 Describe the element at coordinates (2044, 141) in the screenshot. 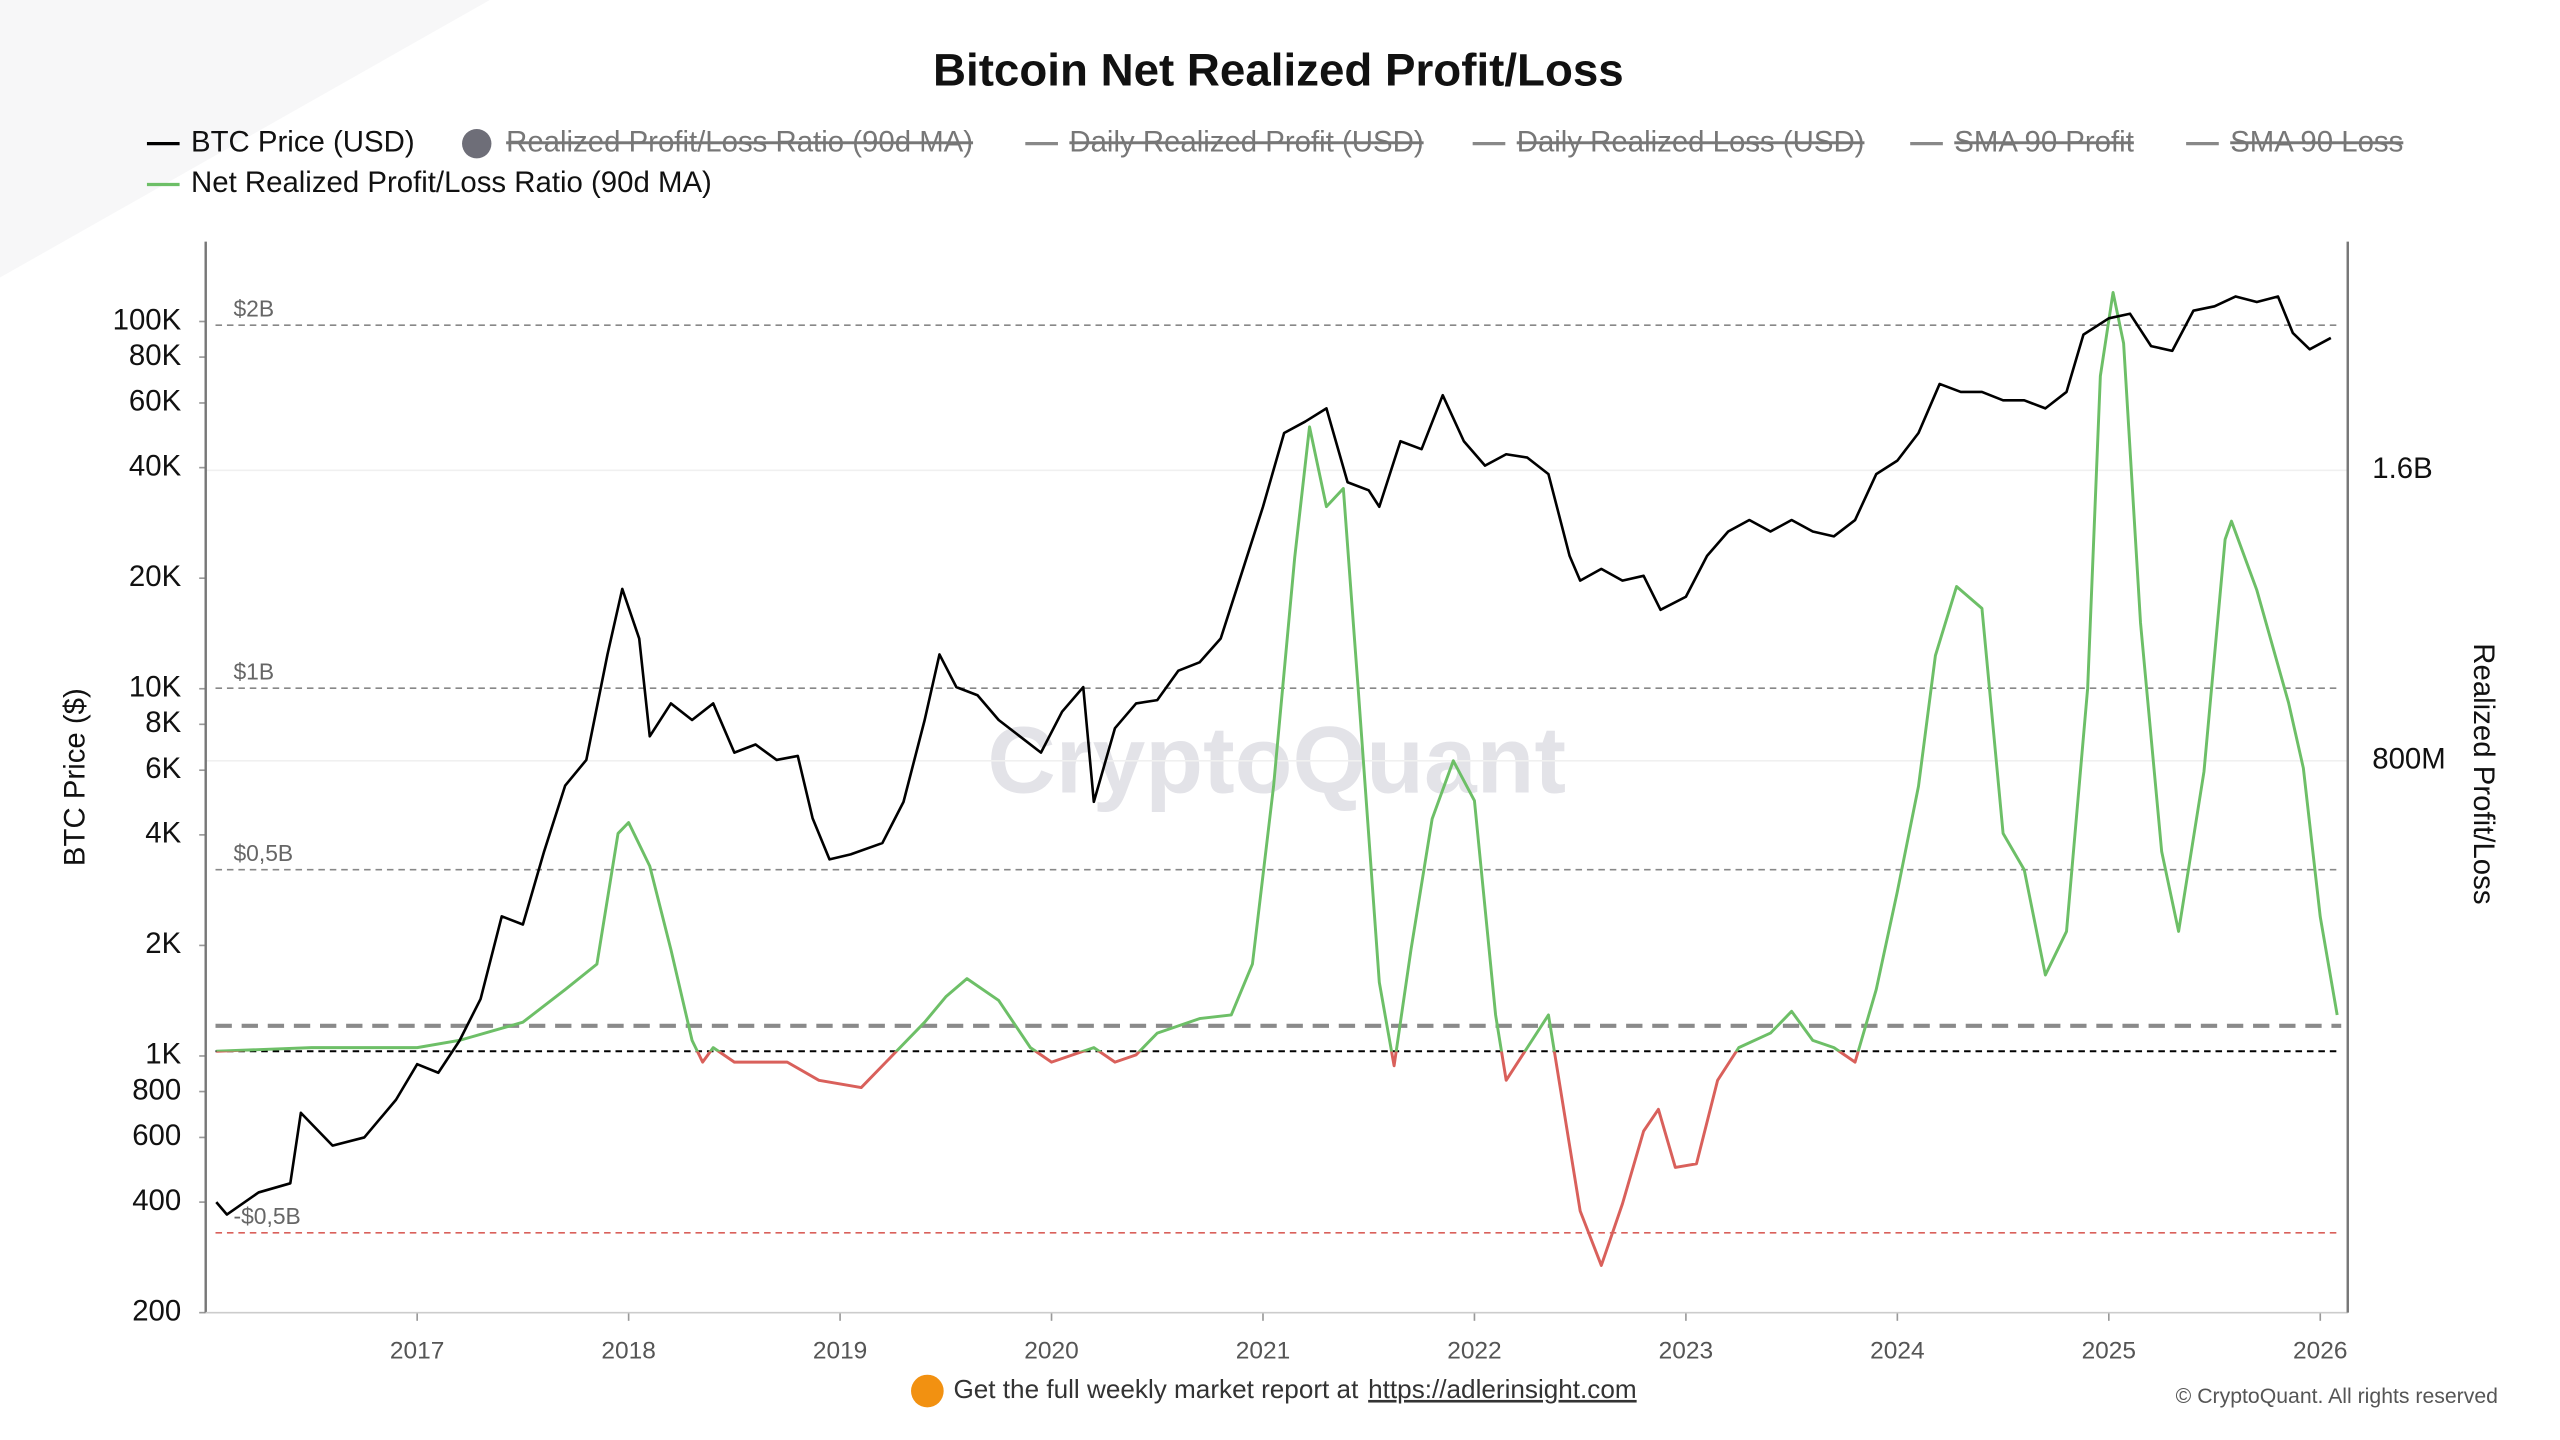

I see `legend-label: SMA 90 Profit` at that location.